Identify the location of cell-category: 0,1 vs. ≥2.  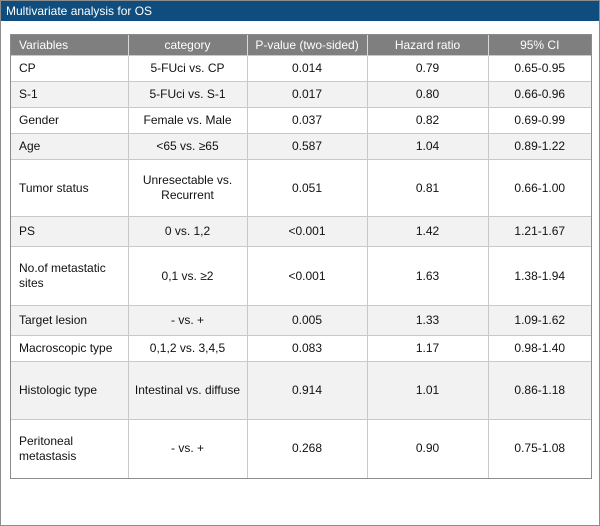
(187, 276).